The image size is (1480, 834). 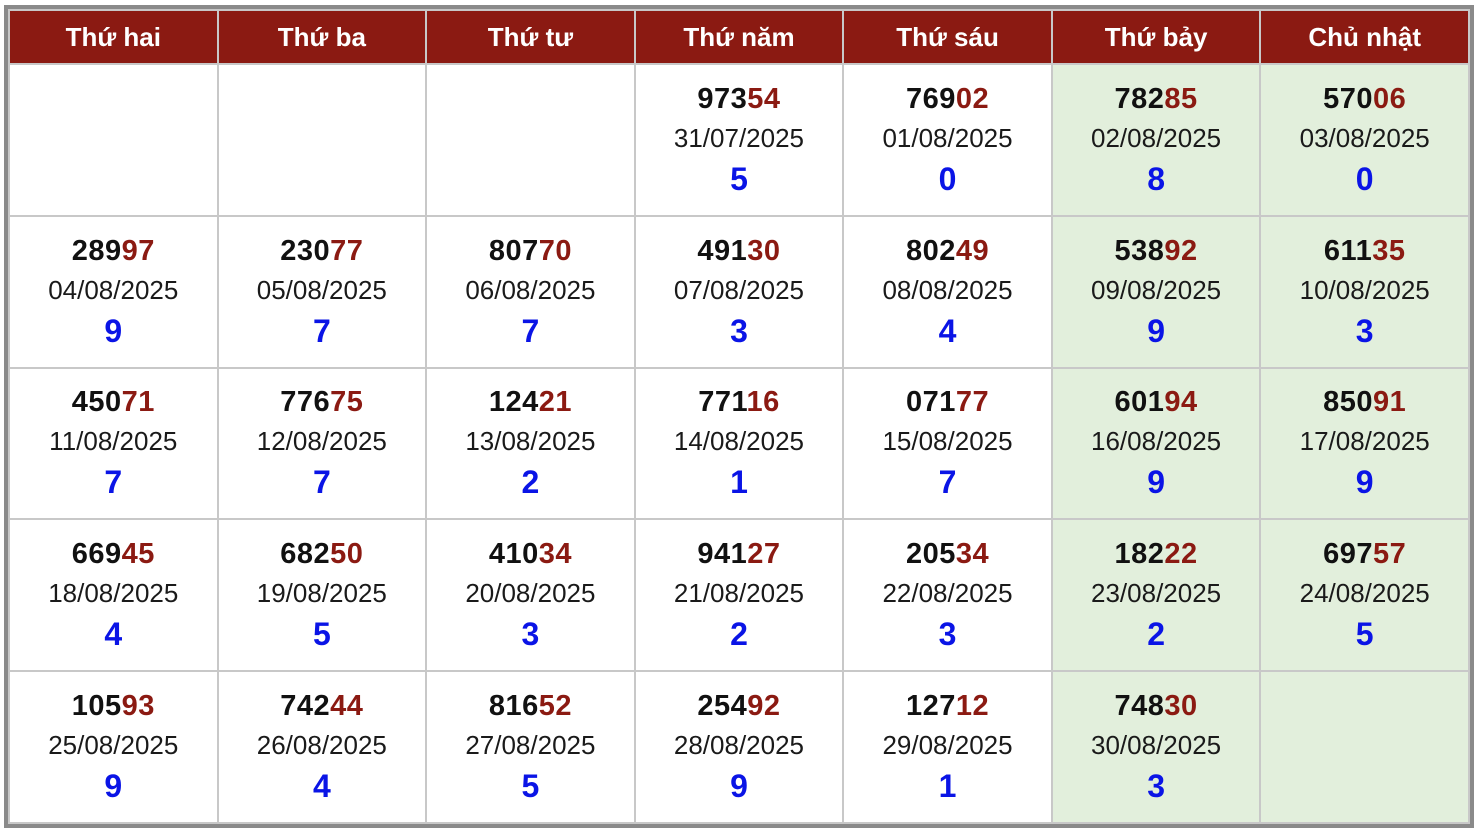 I want to click on result-date: 29/08/2025, so click(x=947, y=745).